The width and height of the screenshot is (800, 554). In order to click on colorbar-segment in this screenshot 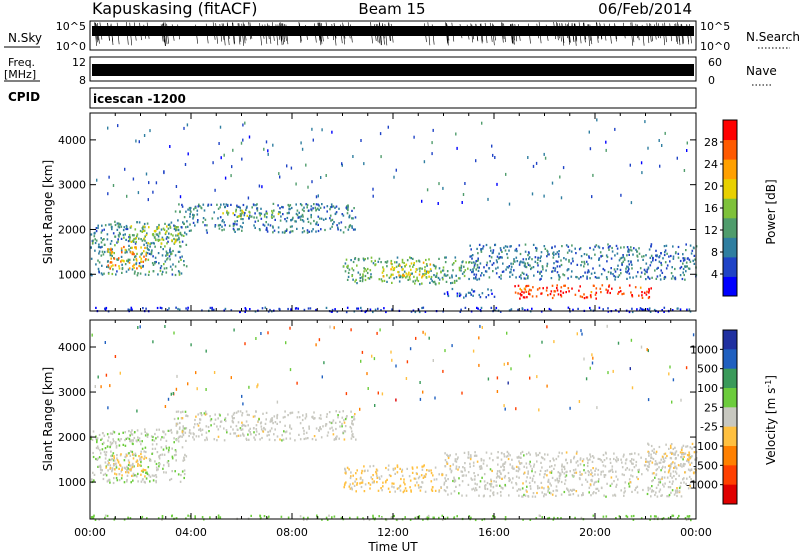, I will do `click(730, 247)`.